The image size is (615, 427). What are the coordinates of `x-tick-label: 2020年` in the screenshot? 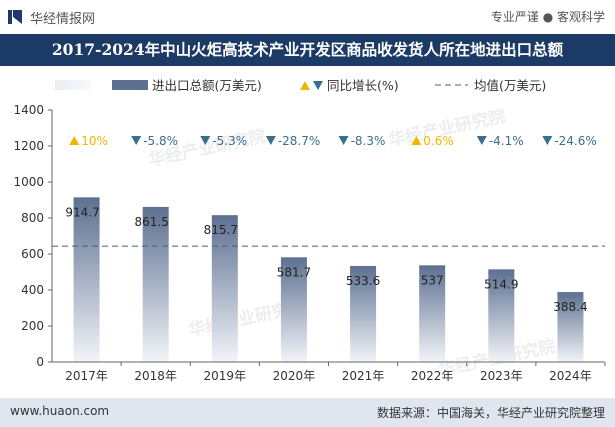 It's located at (294, 376).